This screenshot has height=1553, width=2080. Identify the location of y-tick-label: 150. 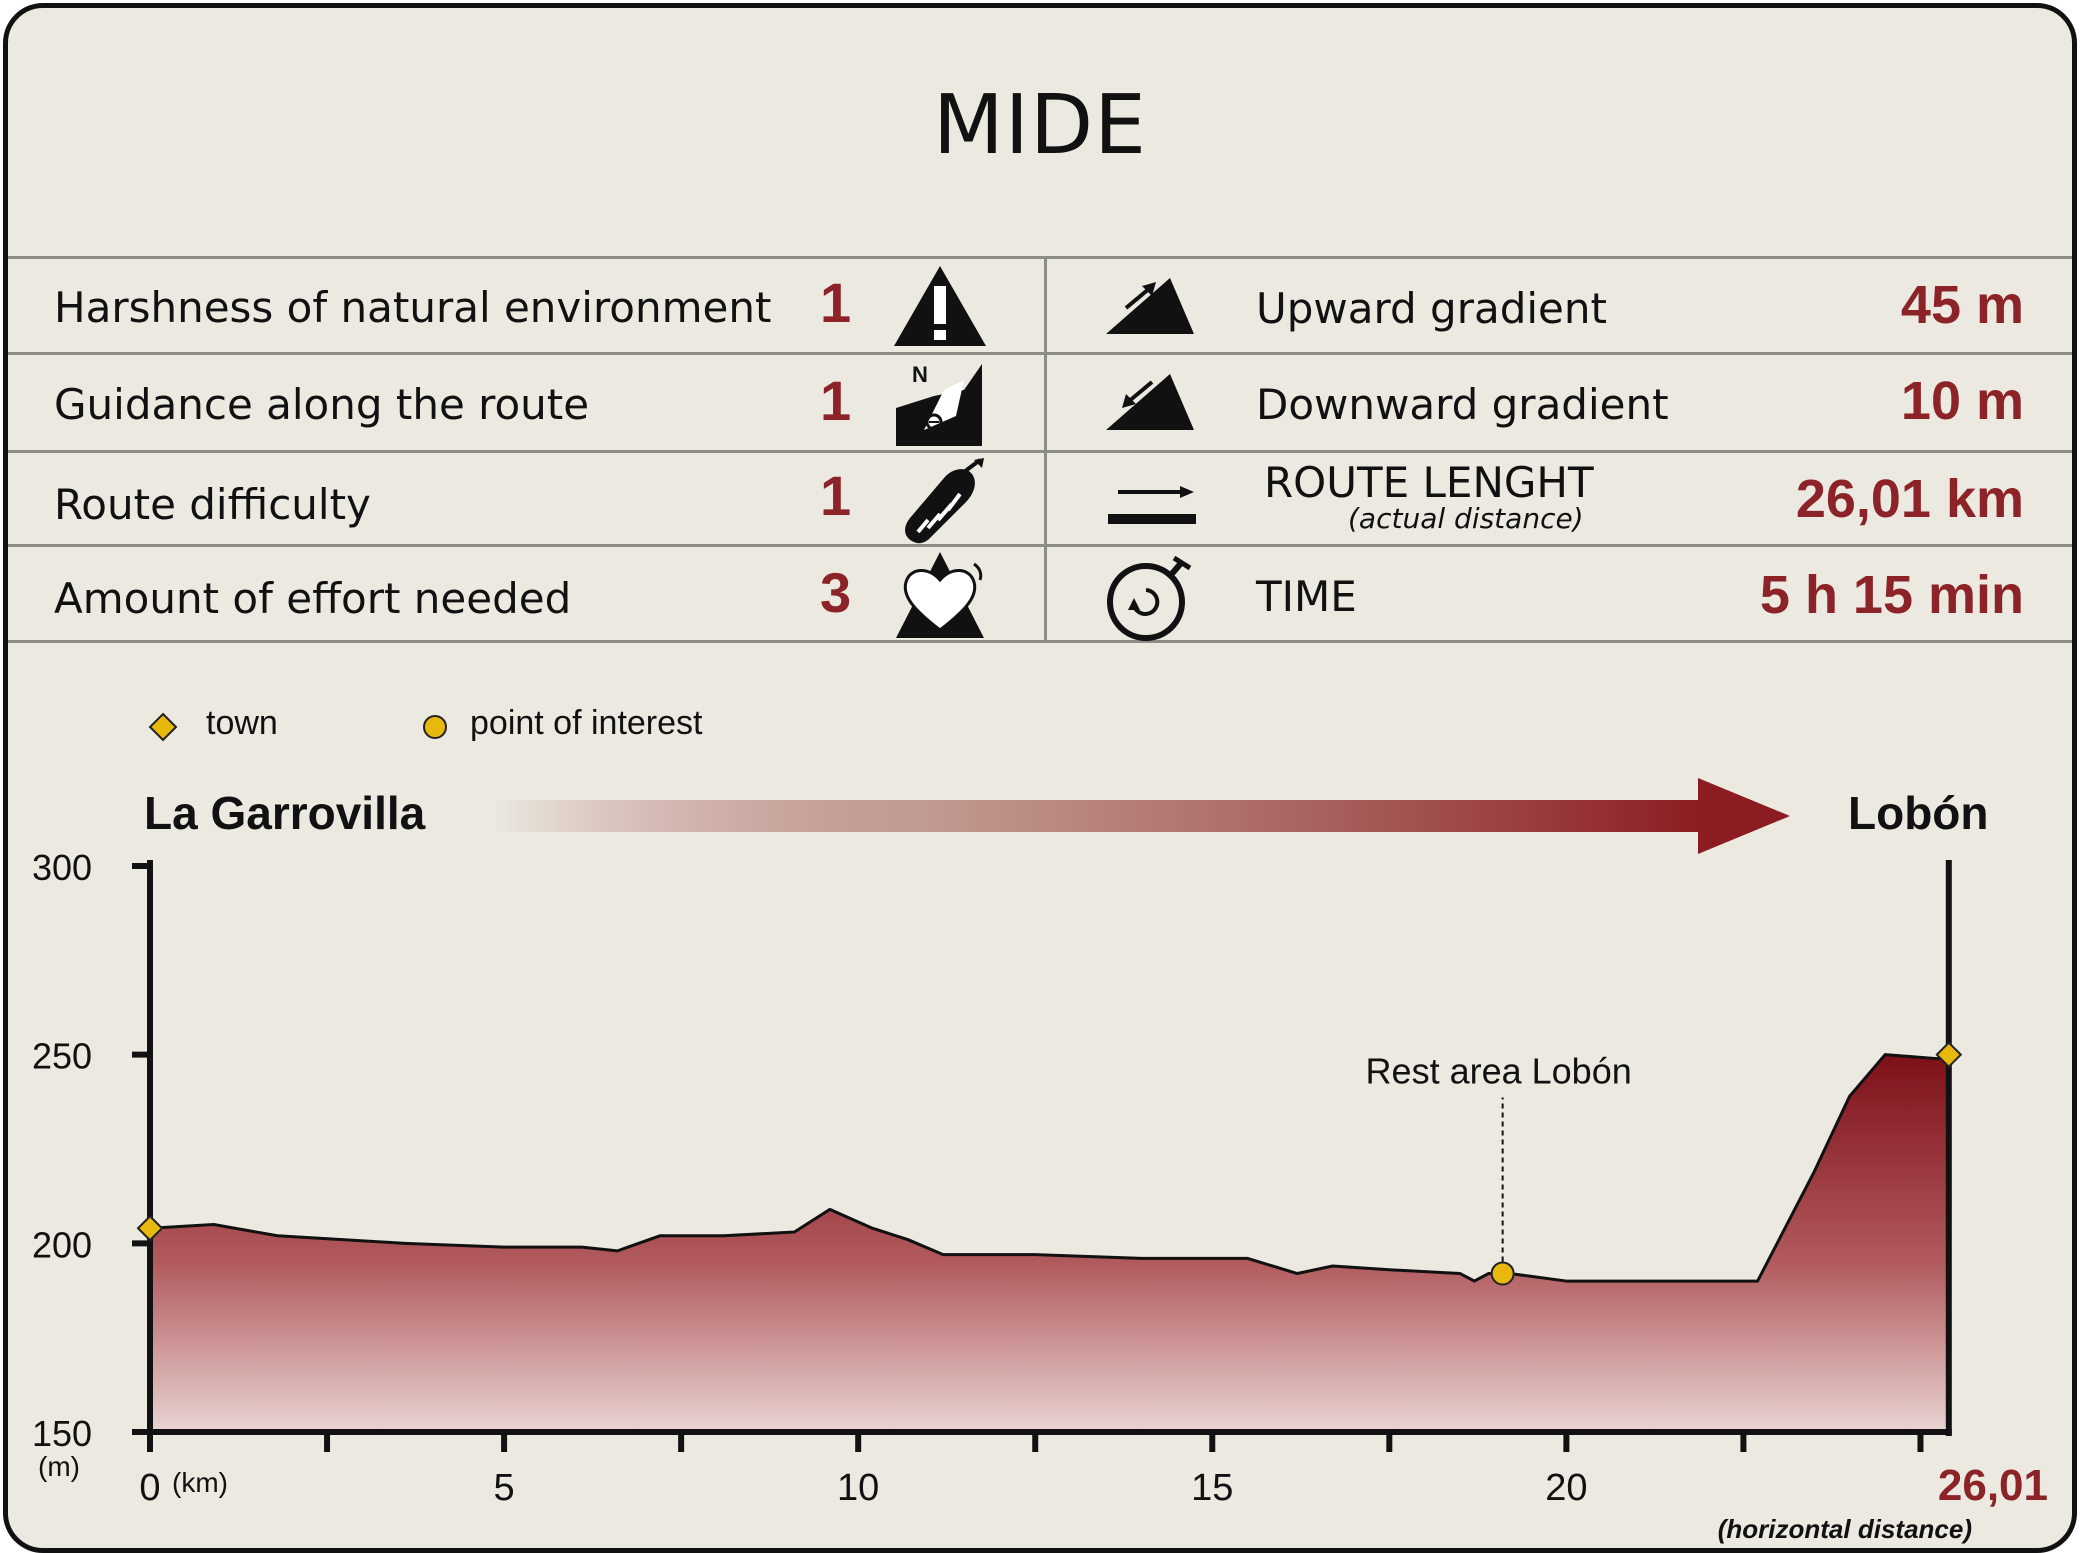
(62, 1433).